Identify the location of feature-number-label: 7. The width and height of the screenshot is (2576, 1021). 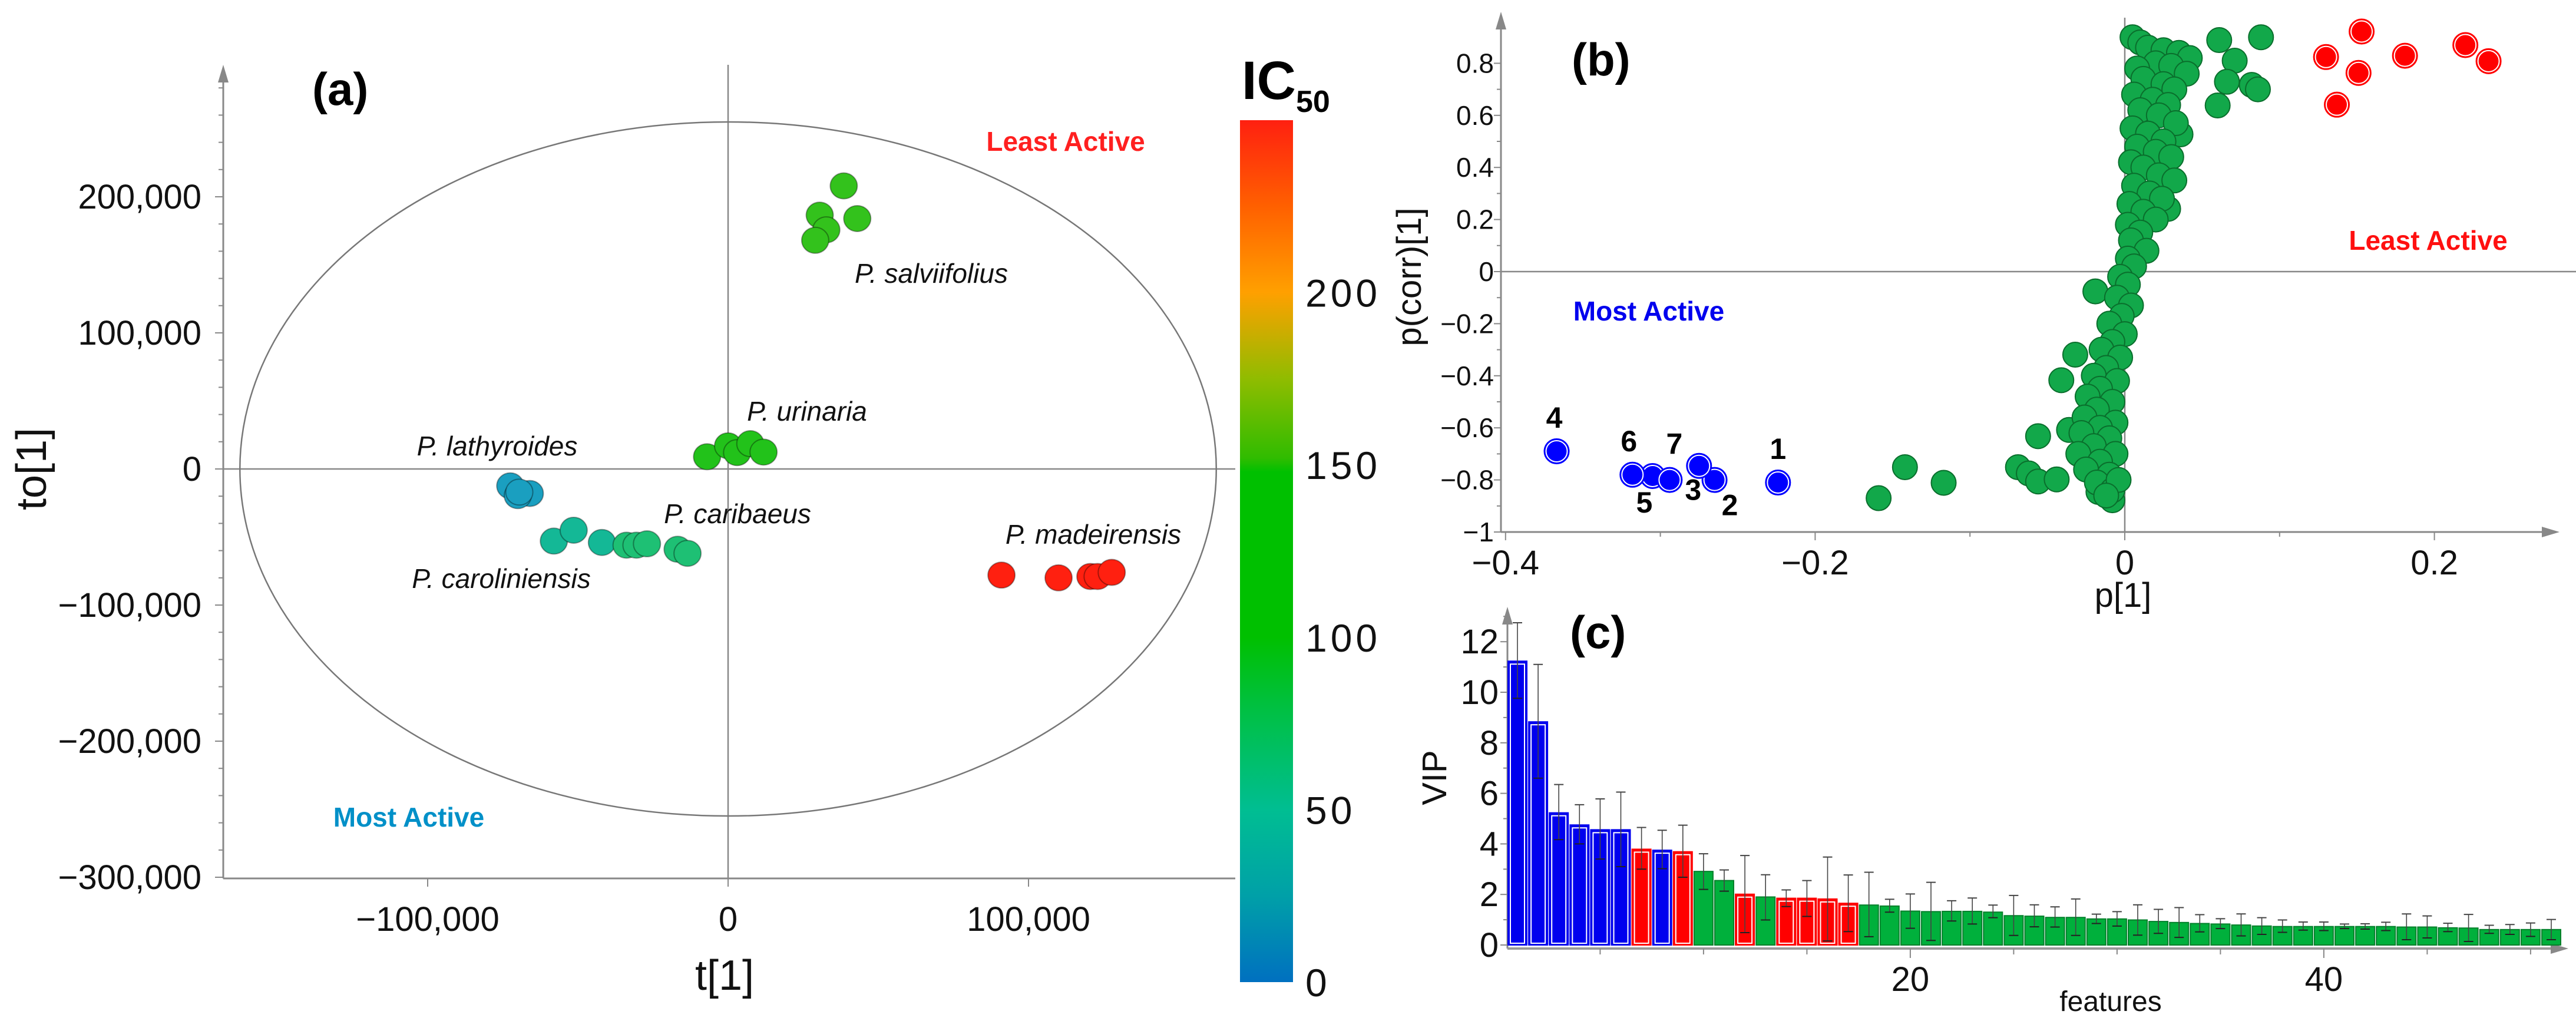
(1674, 445).